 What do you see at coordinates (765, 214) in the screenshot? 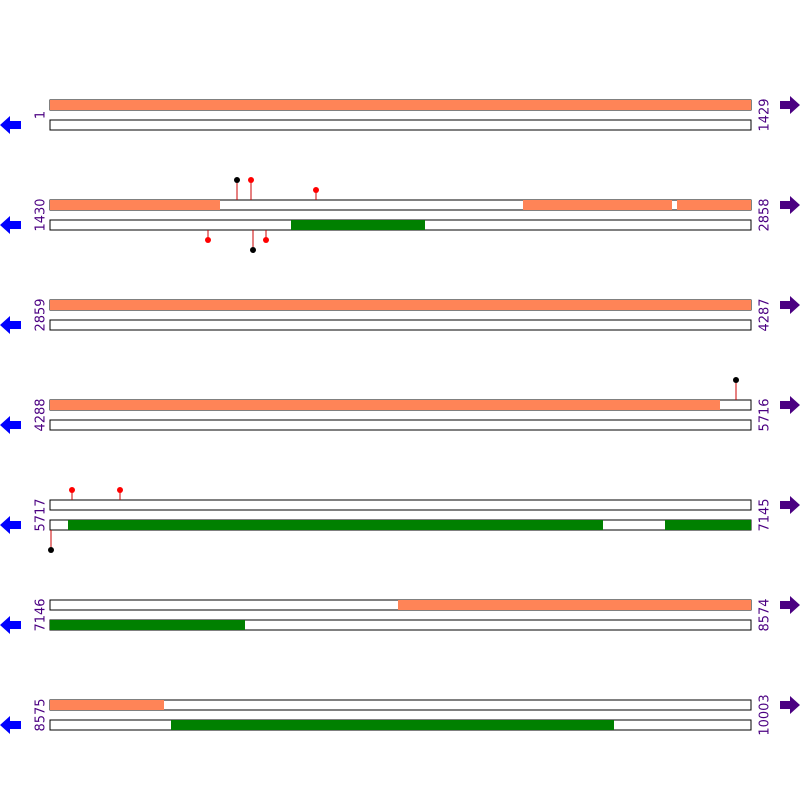
I see `end-label: 2858` at bounding box center [765, 214].